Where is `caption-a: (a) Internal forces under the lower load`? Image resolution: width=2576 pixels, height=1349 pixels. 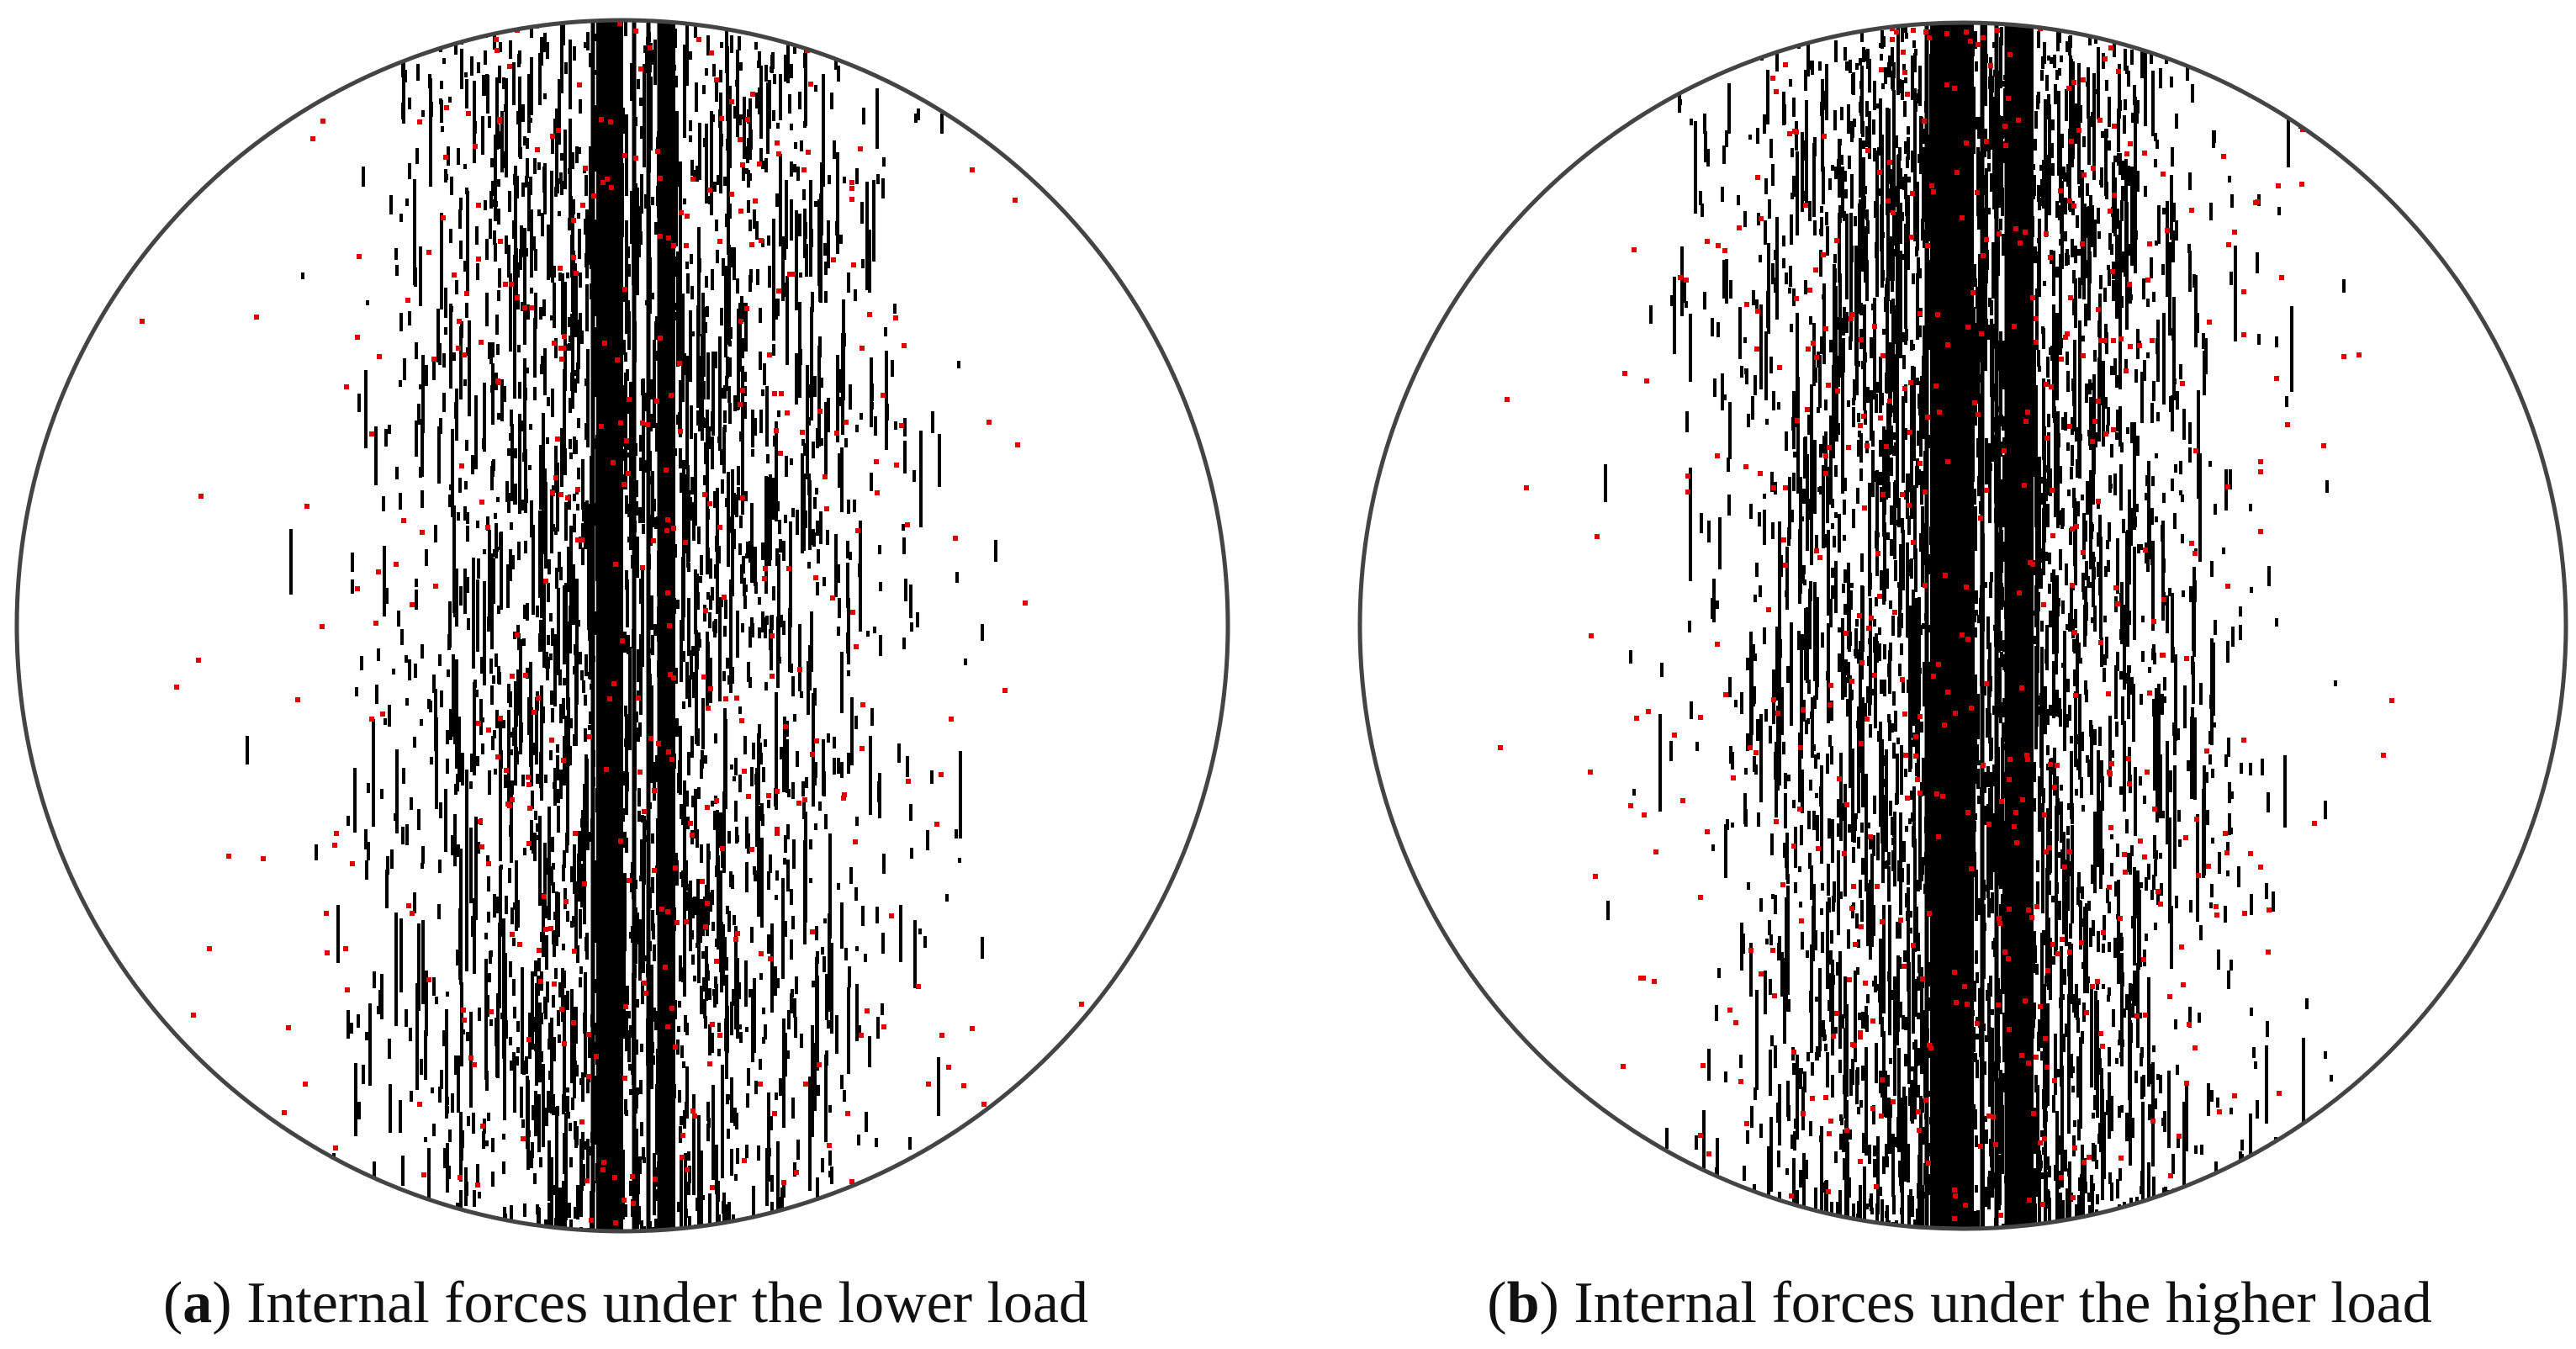 caption-a: (a) Internal forces under the lower load is located at coordinates (625, 1304).